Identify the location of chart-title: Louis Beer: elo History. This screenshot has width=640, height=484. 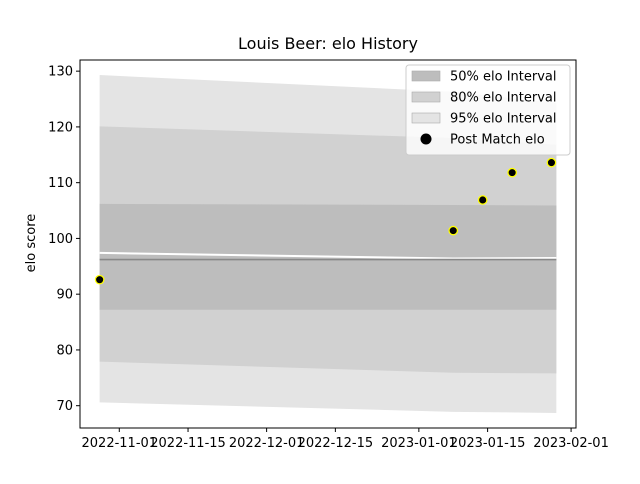
(328, 43).